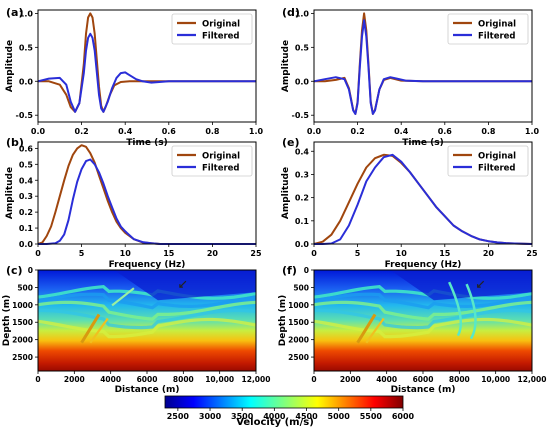 The height and width of the screenshot is (429, 550). What do you see at coordinates (402, 253) in the screenshot?
I see `x-tick-label: 10` at bounding box center [402, 253].